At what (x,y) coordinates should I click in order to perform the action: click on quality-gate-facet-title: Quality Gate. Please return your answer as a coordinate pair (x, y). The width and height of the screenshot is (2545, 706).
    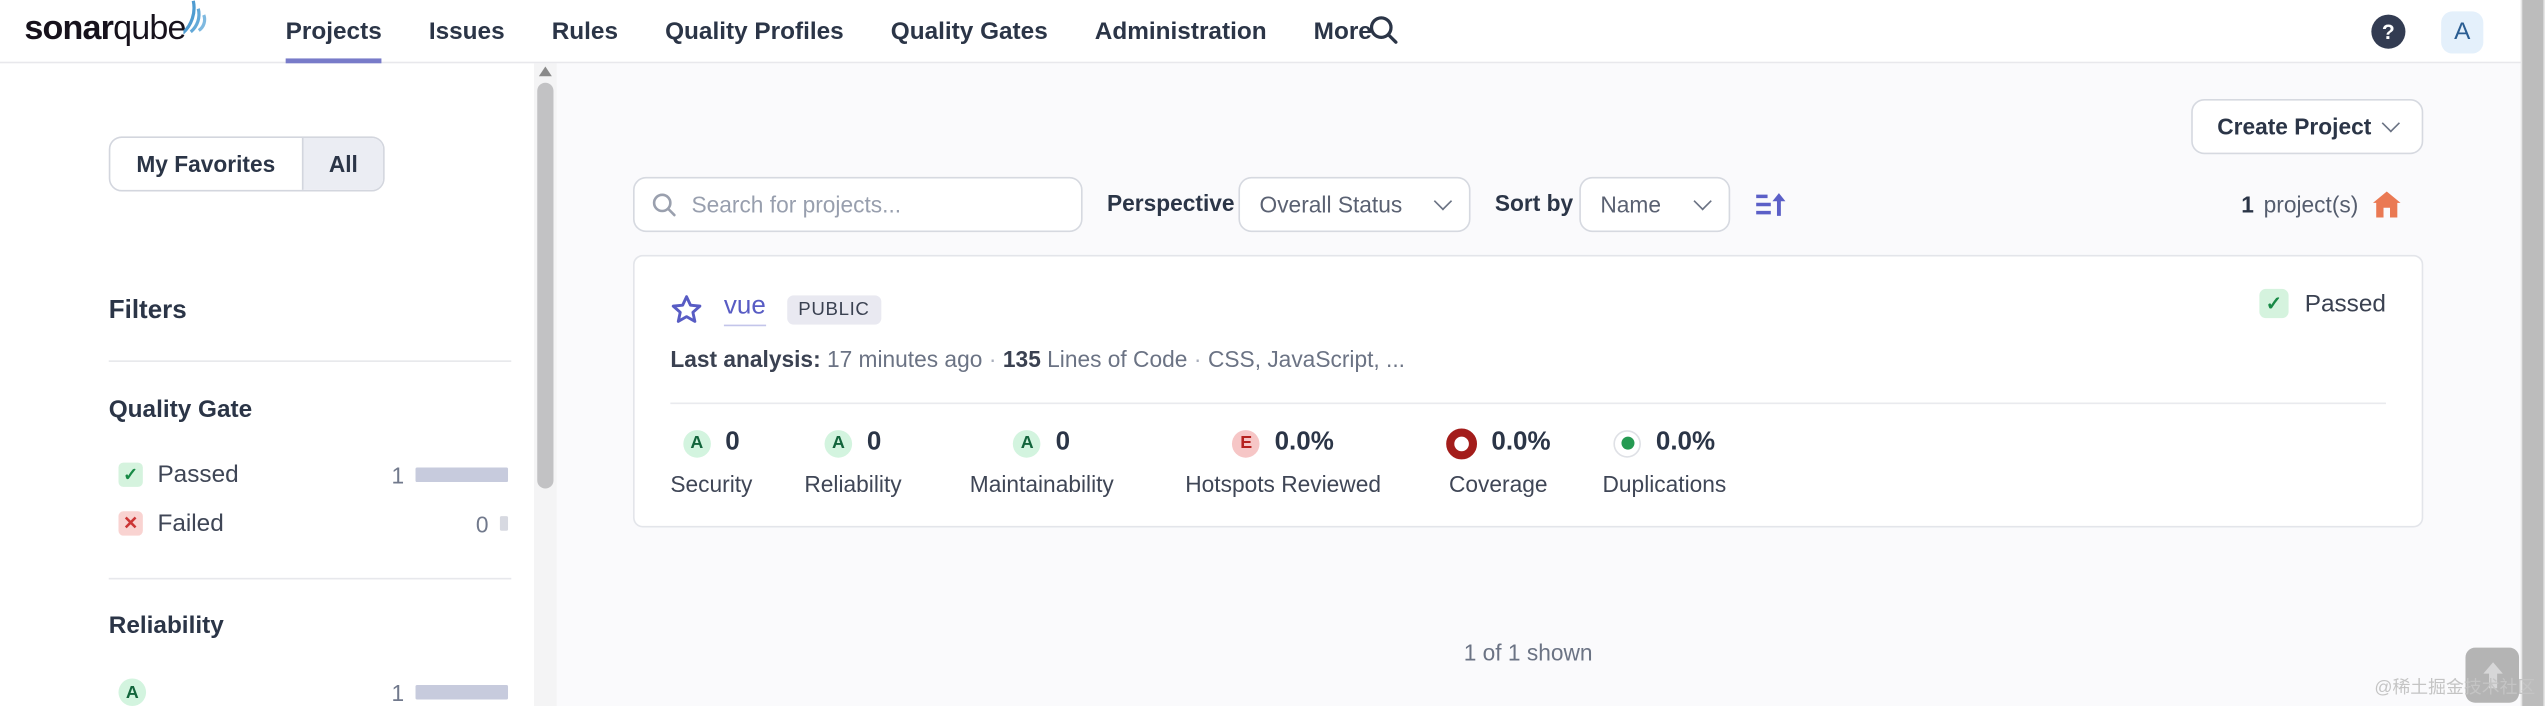
    Looking at the image, I should click on (180, 410).